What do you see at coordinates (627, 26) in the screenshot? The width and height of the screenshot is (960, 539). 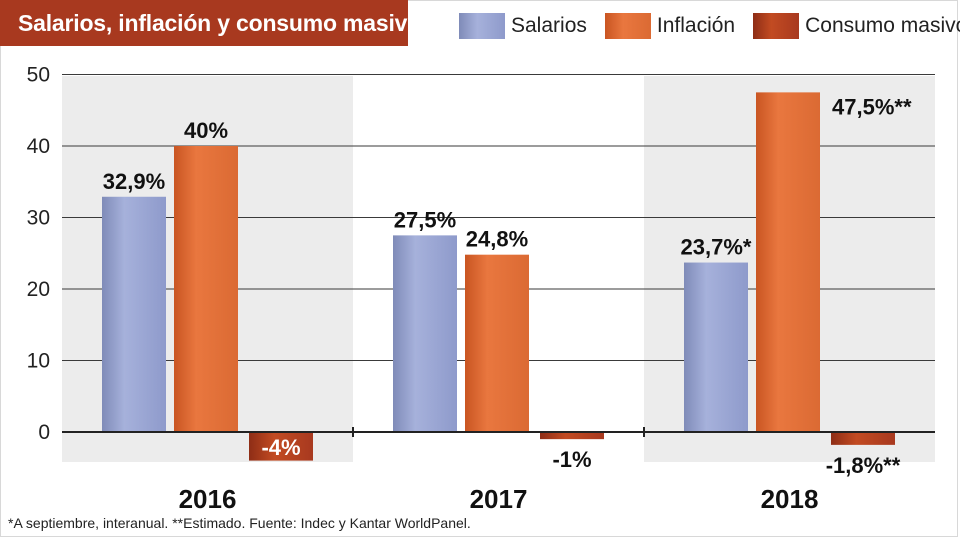 I see `legend-swatch-inflacion` at bounding box center [627, 26].